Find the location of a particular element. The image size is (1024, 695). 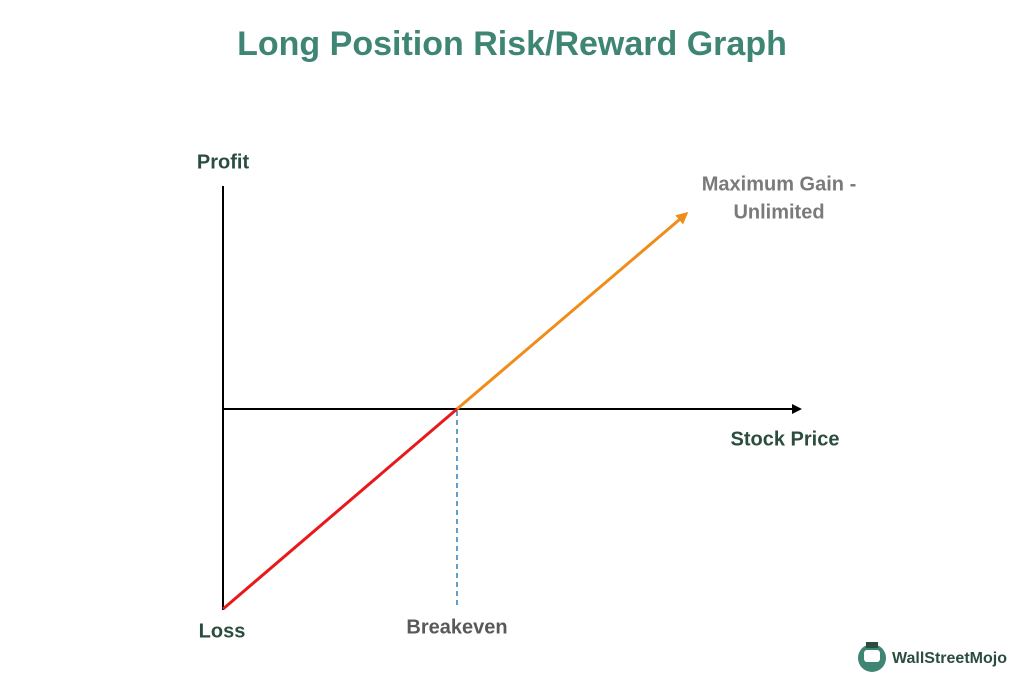

logo-text: WallStreetMojo is located at coordinates (949, 658).